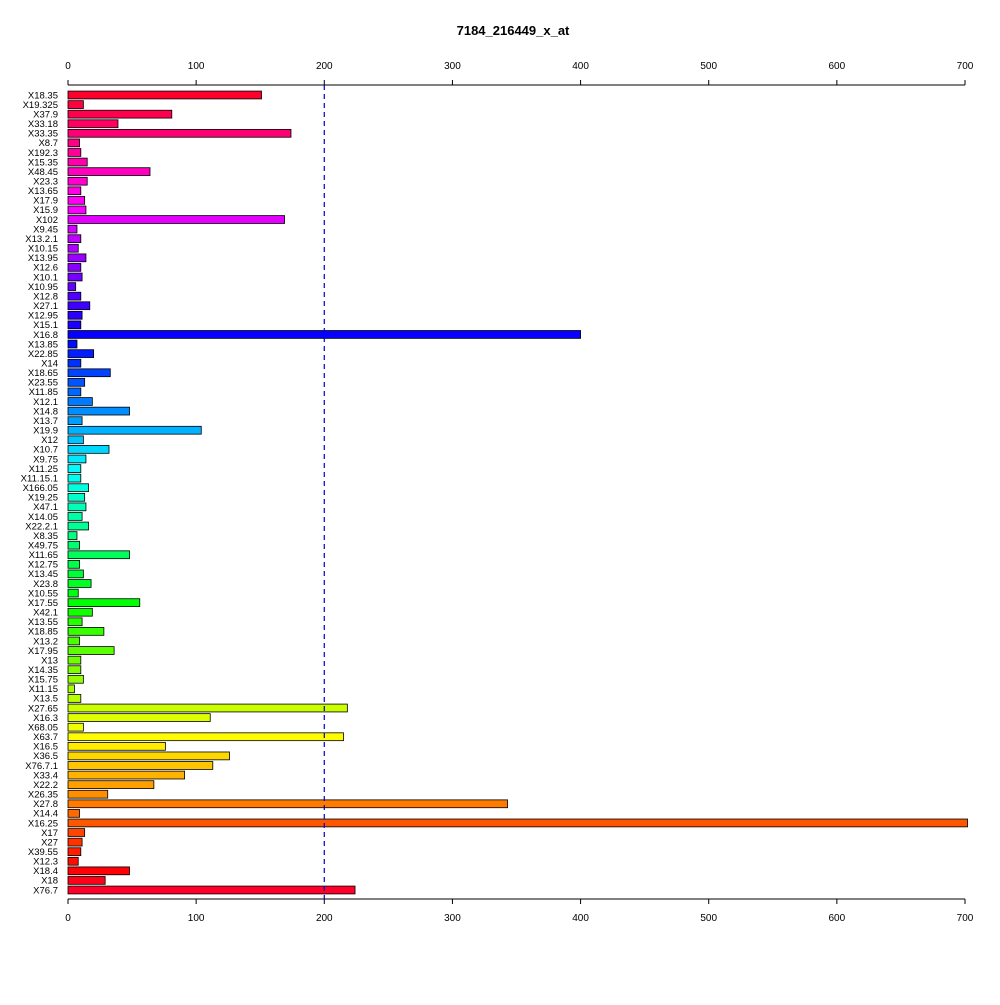  Describe the element at coordinates (72, 286) in the screenshot. I see `bar-X10.95` at that location.